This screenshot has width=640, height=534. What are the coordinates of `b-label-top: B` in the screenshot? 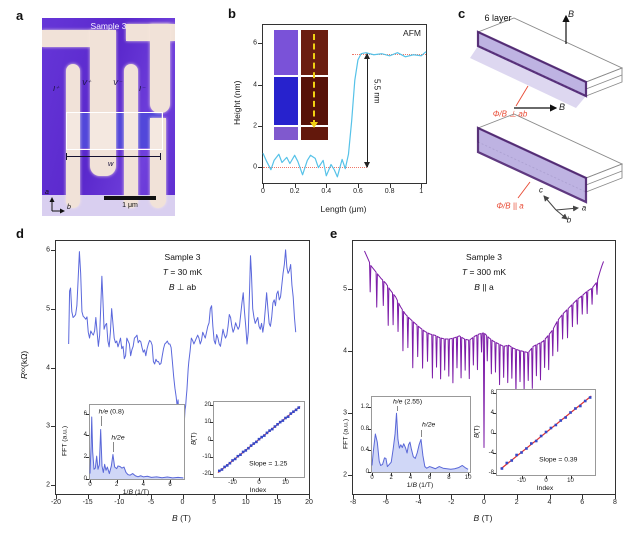 It's located at (571, 14).